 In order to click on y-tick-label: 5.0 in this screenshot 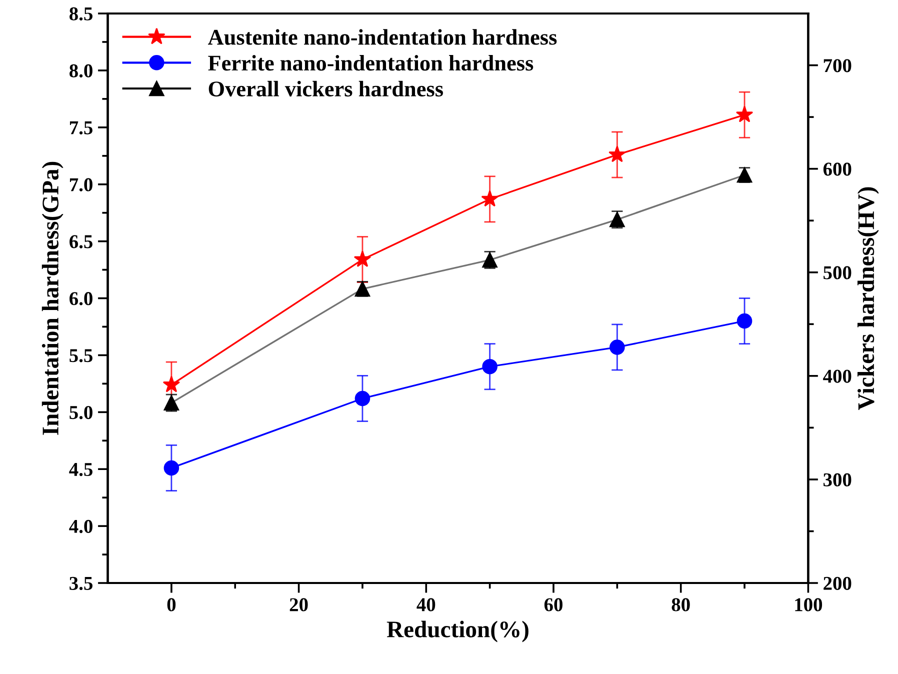, I will do `click(81, 413)`.